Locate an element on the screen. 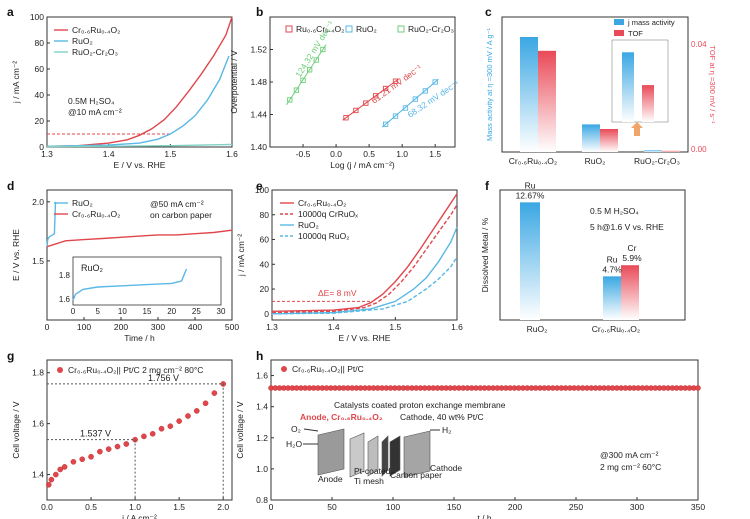 Image resolution: width=750 pixels, height=519 pixels. panel-letter-c: c is located at coordinates (488, 12).